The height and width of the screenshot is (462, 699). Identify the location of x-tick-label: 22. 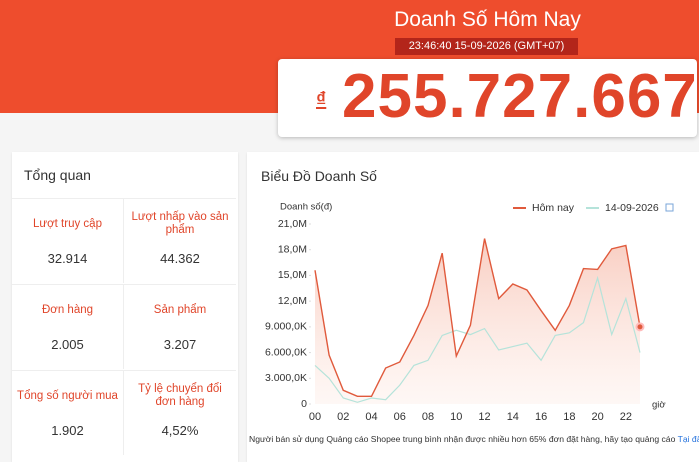
(626, 417).